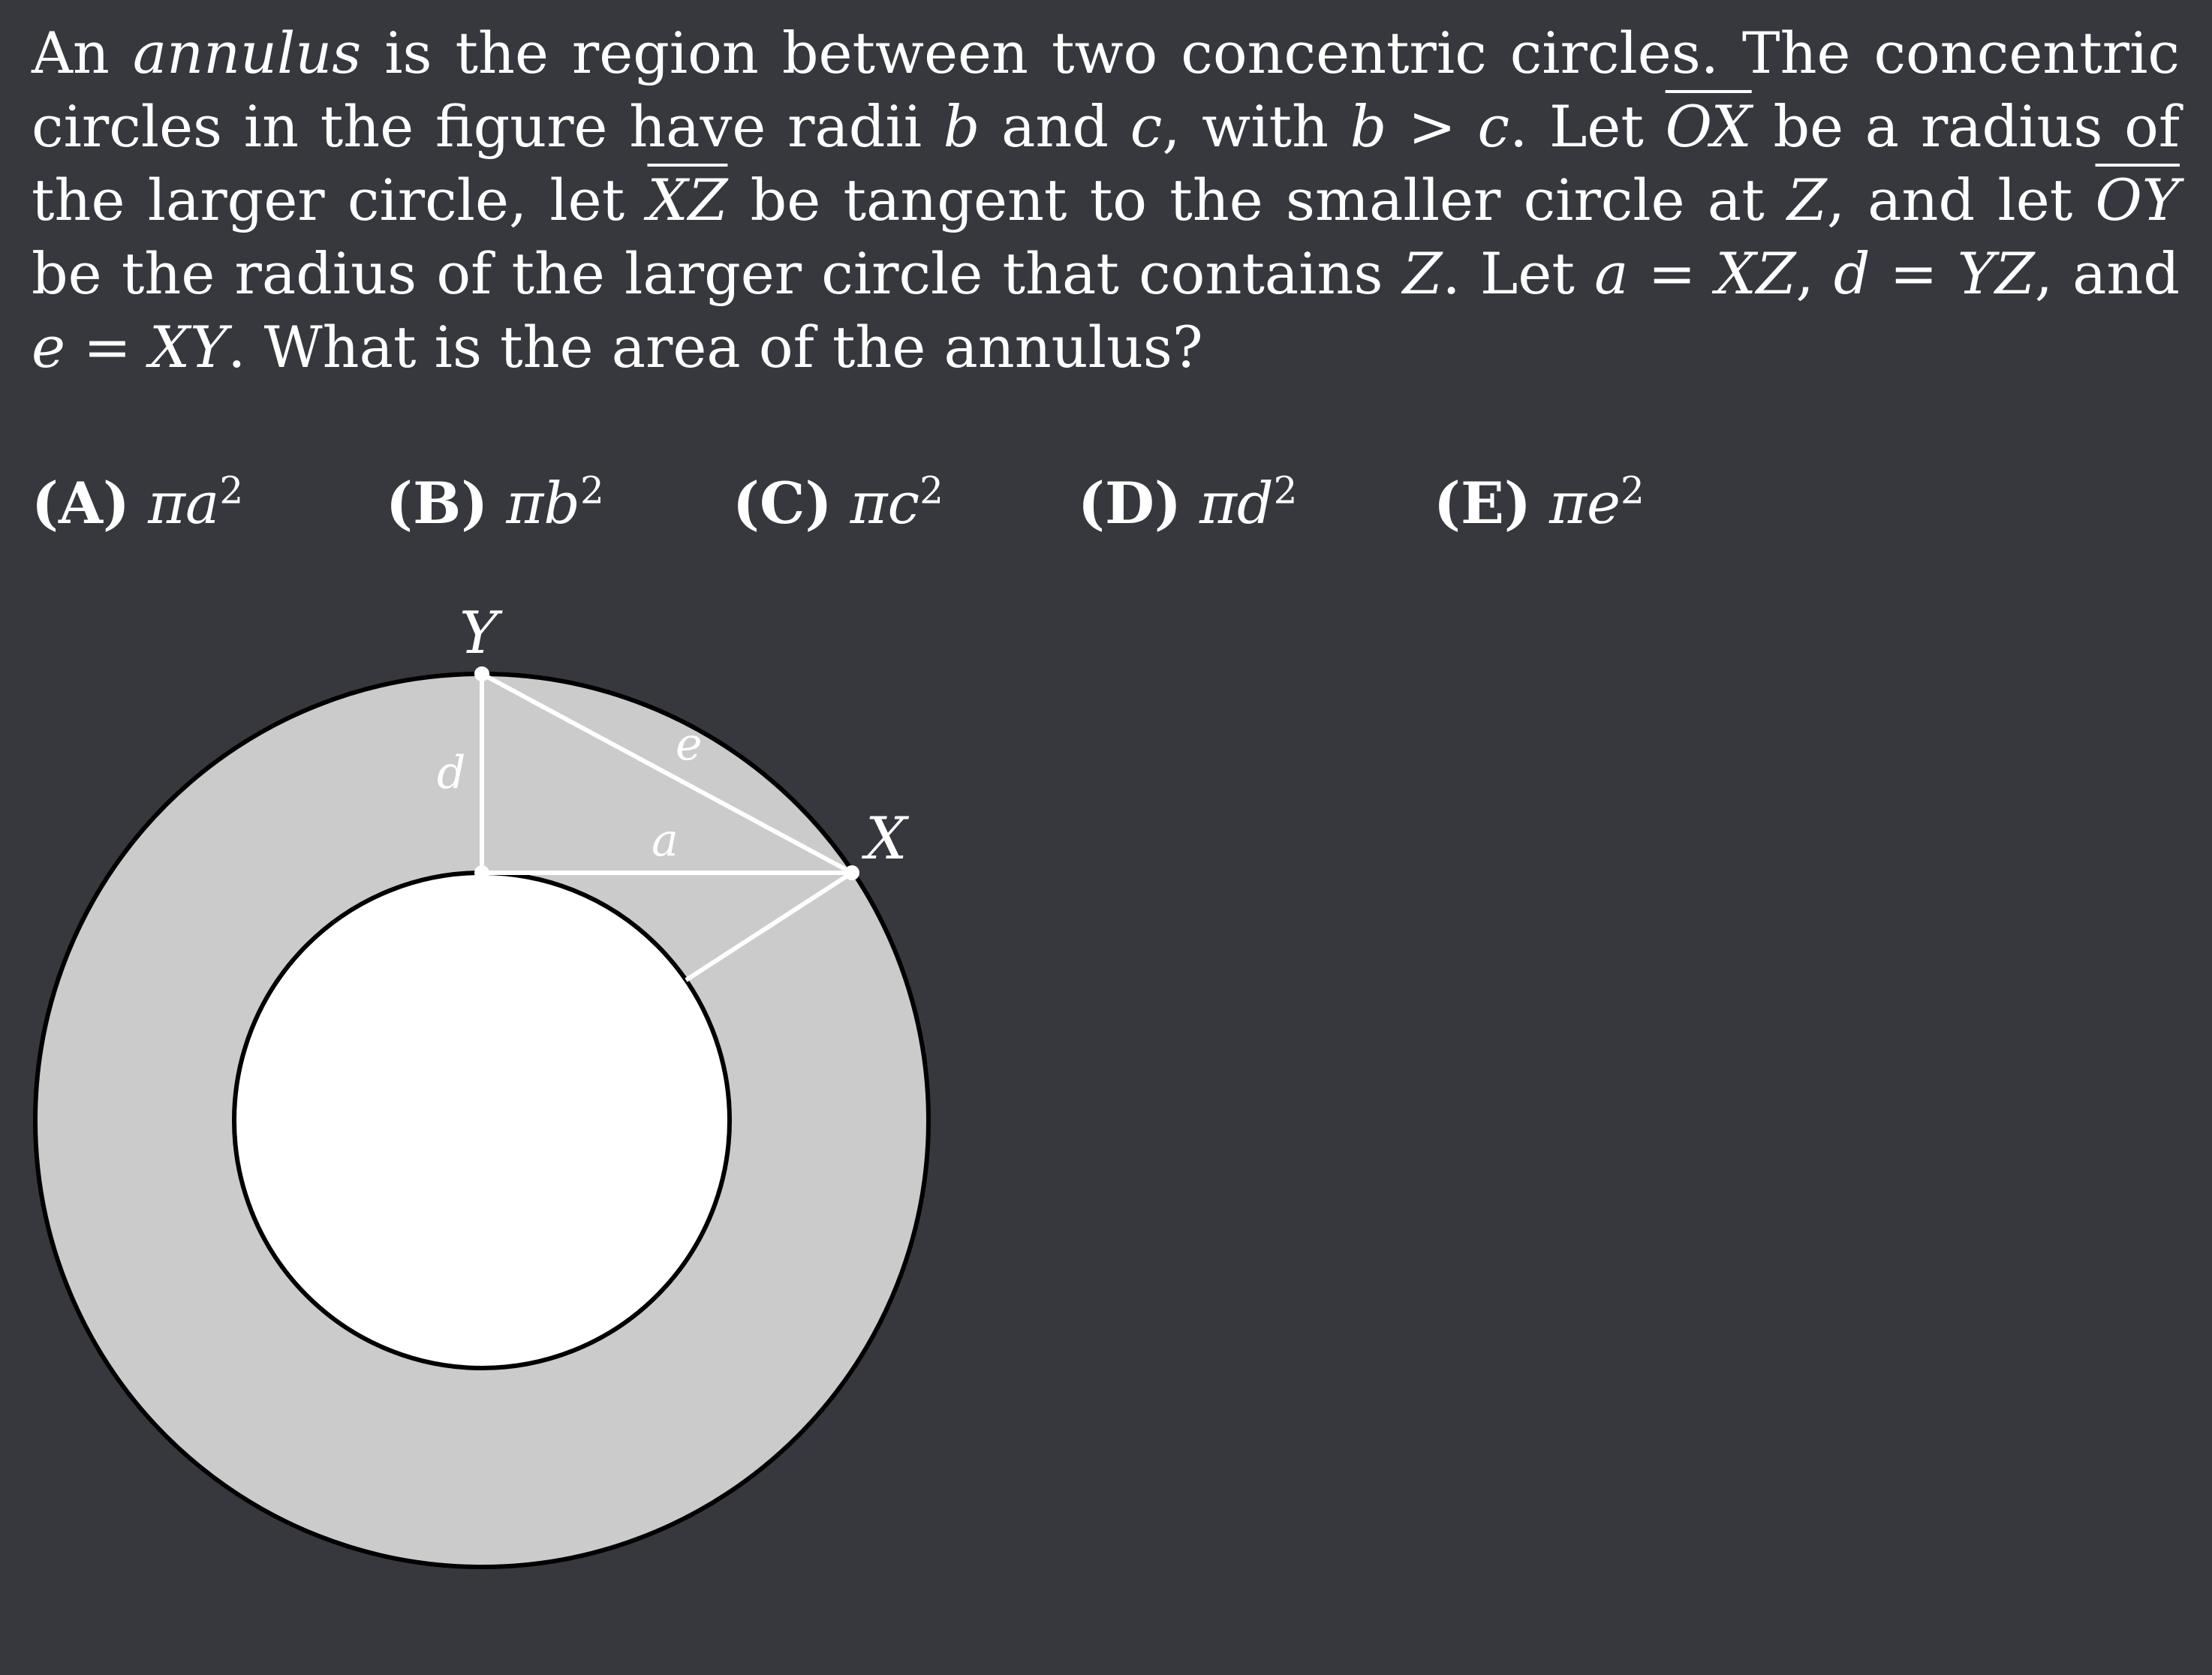 This screenshot has height=1675, width=2212. I want to click on label-a: a, so click(665, 840).